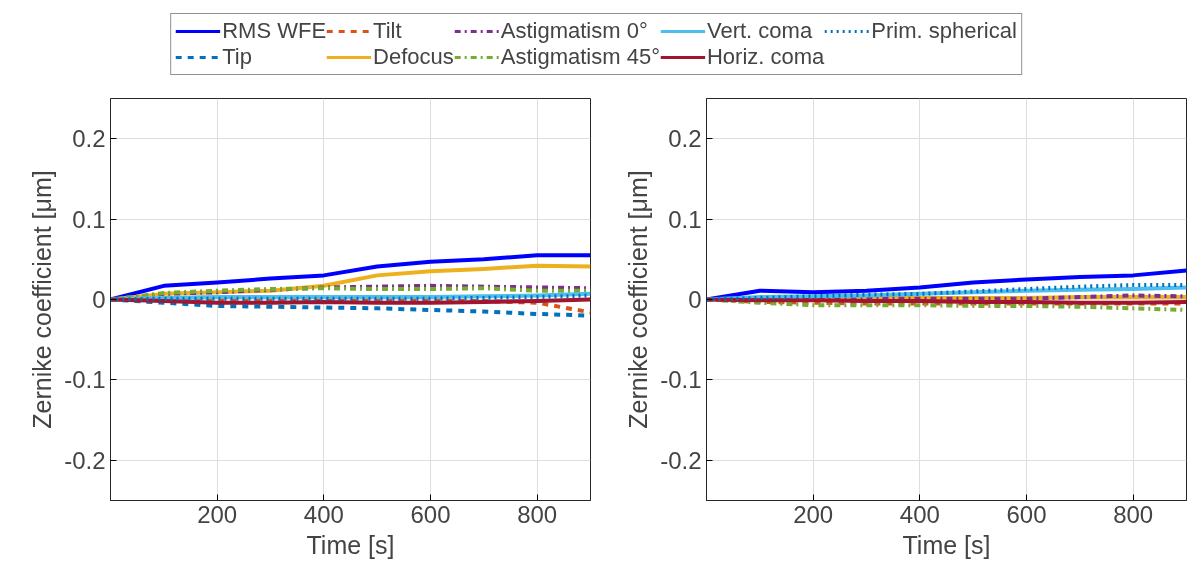 The image size is (1192, 587). I want to click on legend-label: Tilt, so click(387, 31).